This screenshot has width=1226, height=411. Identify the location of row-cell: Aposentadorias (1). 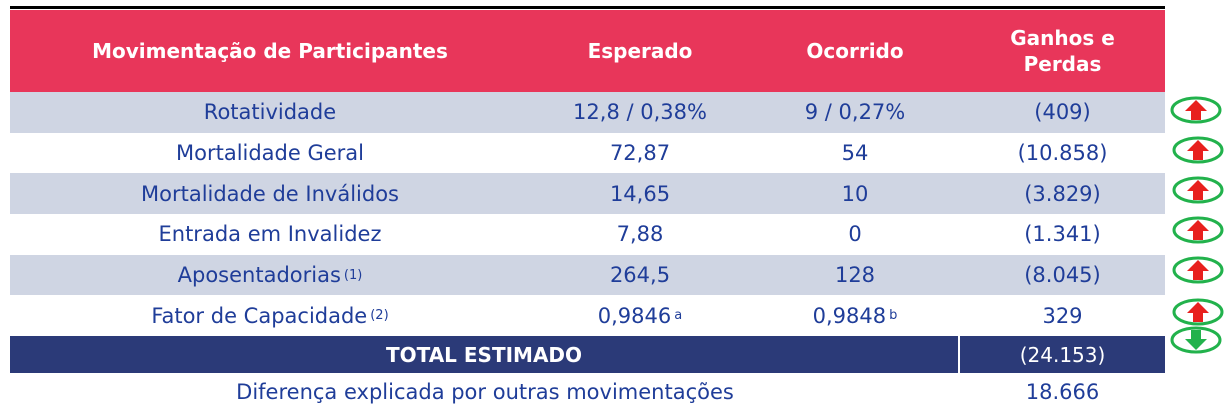
(270, 275).